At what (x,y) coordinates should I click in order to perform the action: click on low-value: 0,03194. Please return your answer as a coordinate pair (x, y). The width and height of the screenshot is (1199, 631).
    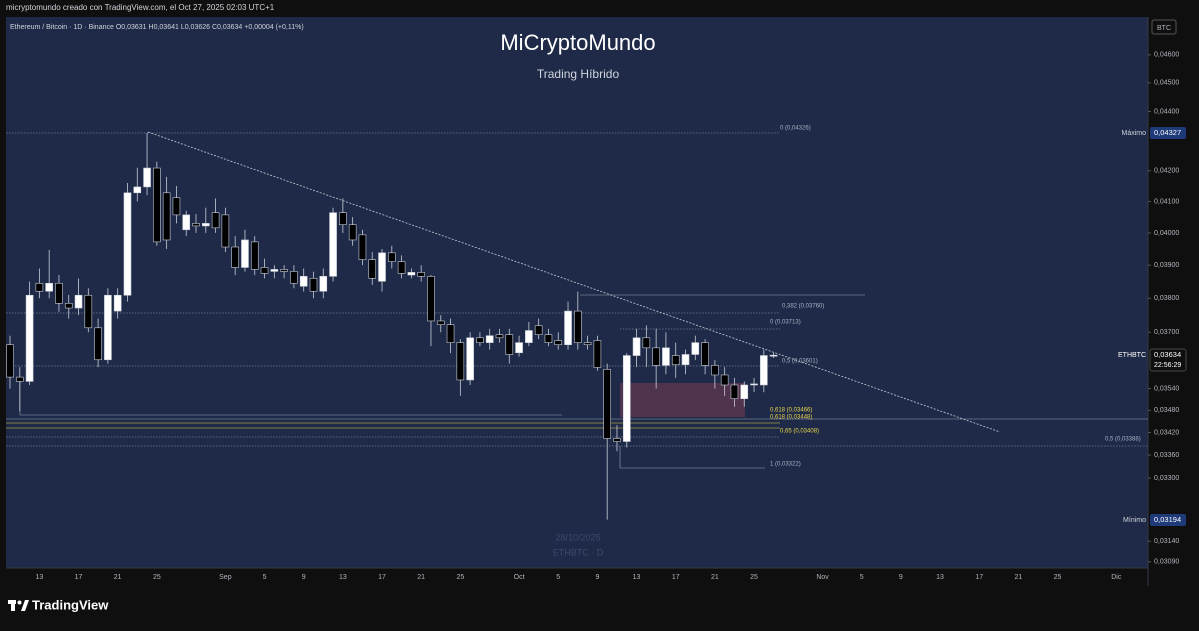
    Looking at the image, I should click on (1167, 519).